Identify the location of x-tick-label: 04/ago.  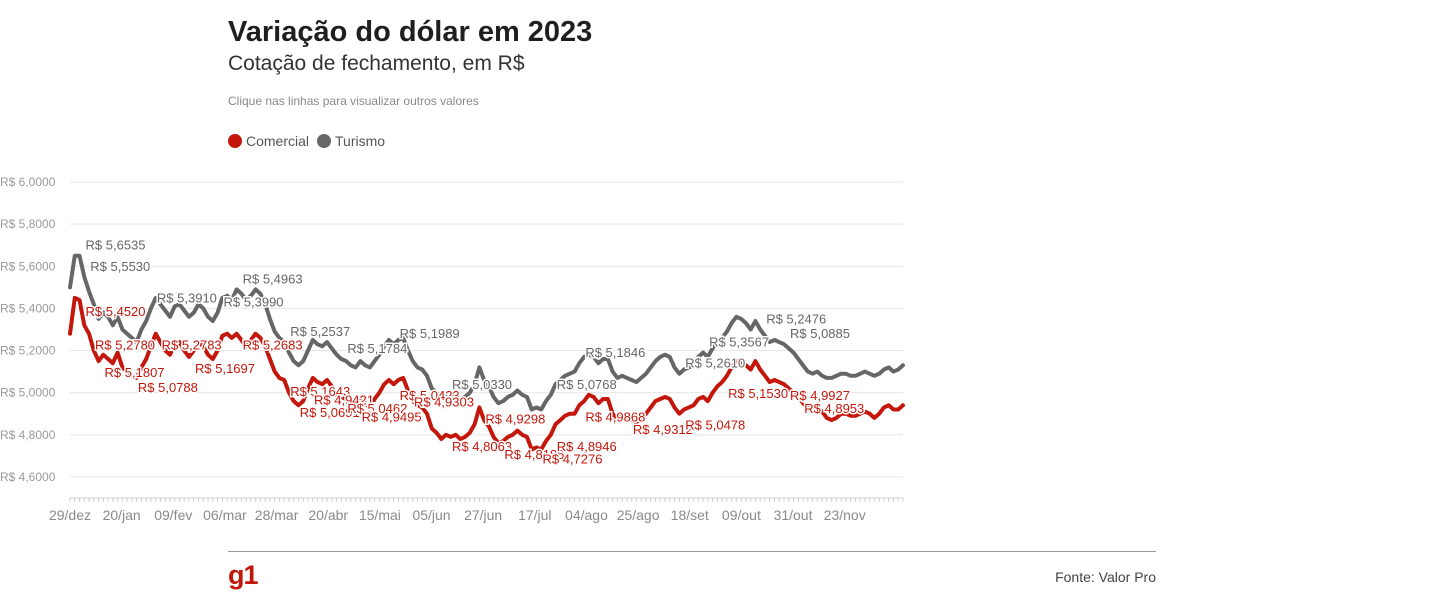
(586, 515).